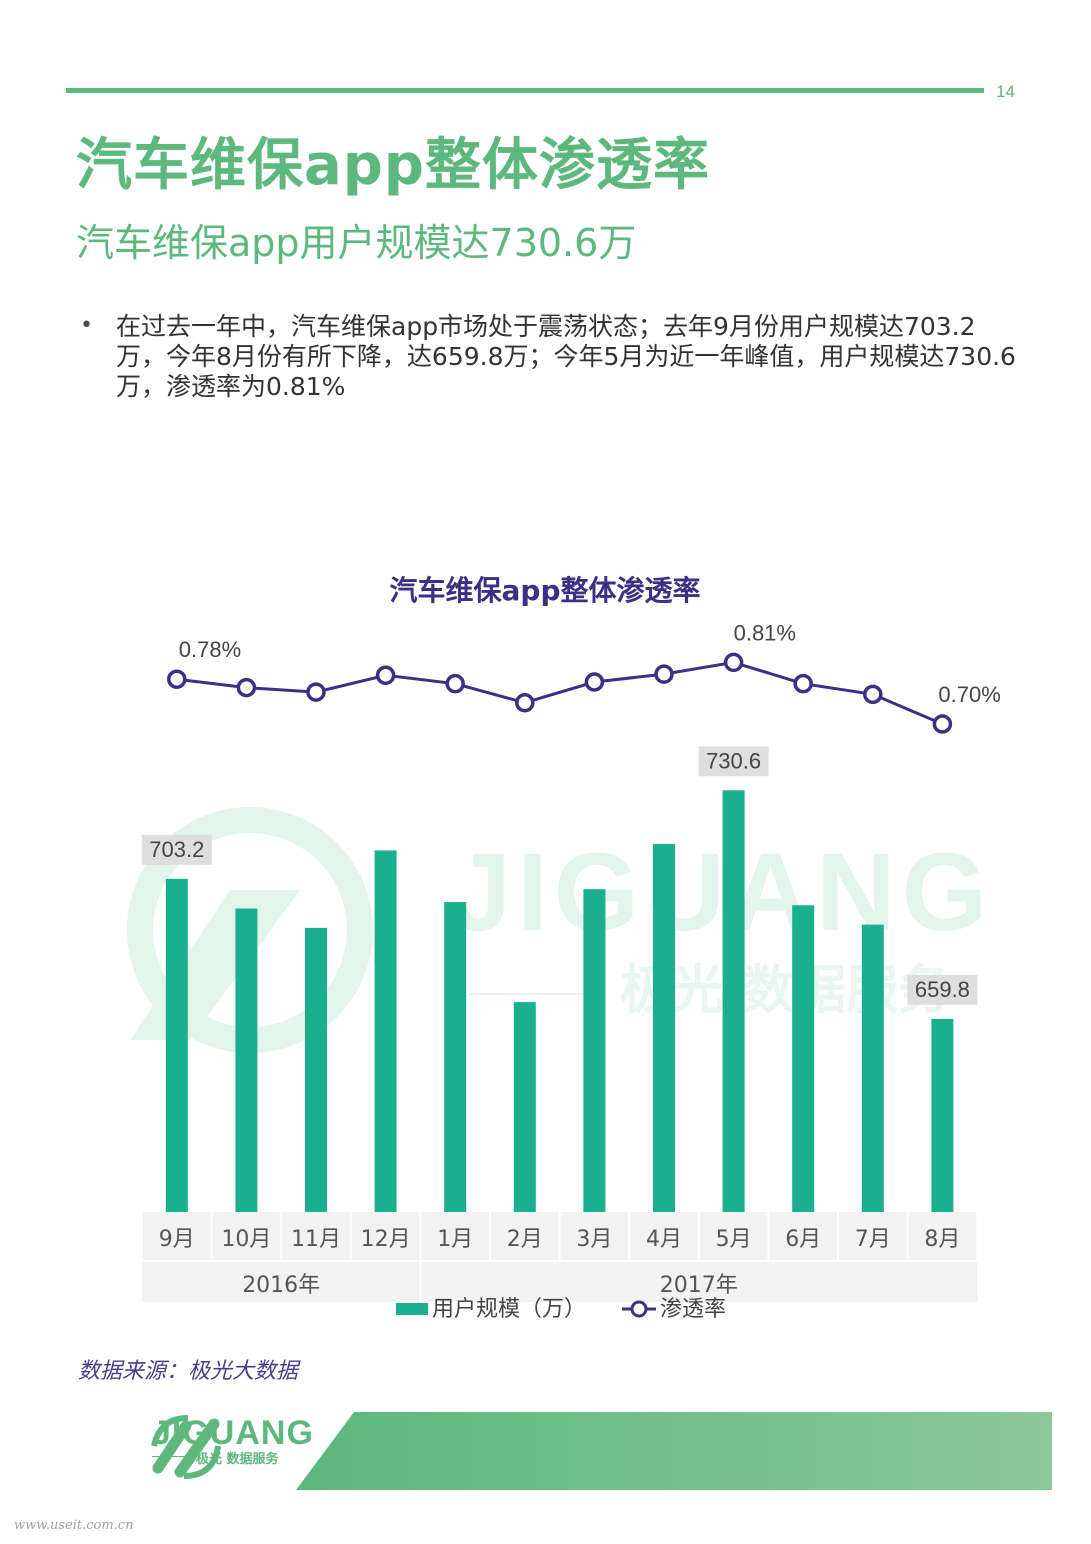 This screenshot has width=1091, height=1544. I want to click on category-label: 7月, so click(873, 1239).